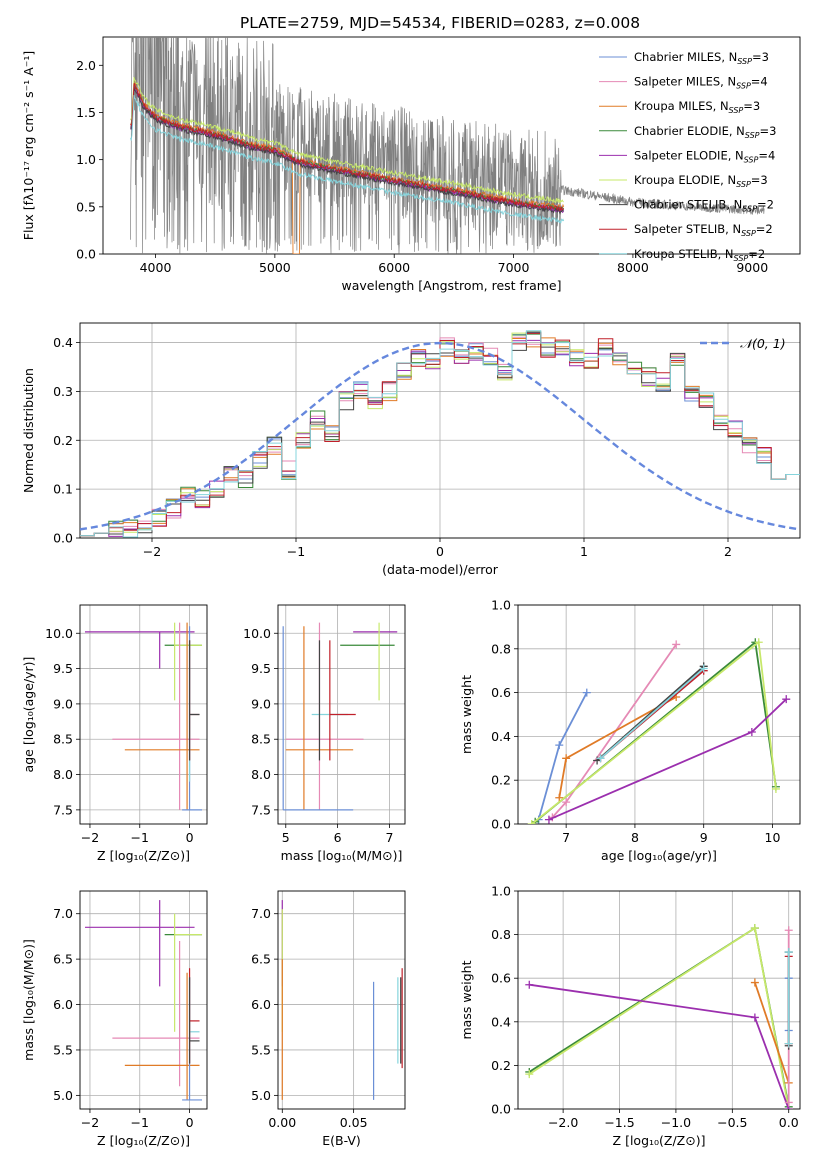  What do you see at coordinates (140, 837) in the screenshot?
I see `age-vs-z-xtick-label: −1` at bounding box center [140, 837].